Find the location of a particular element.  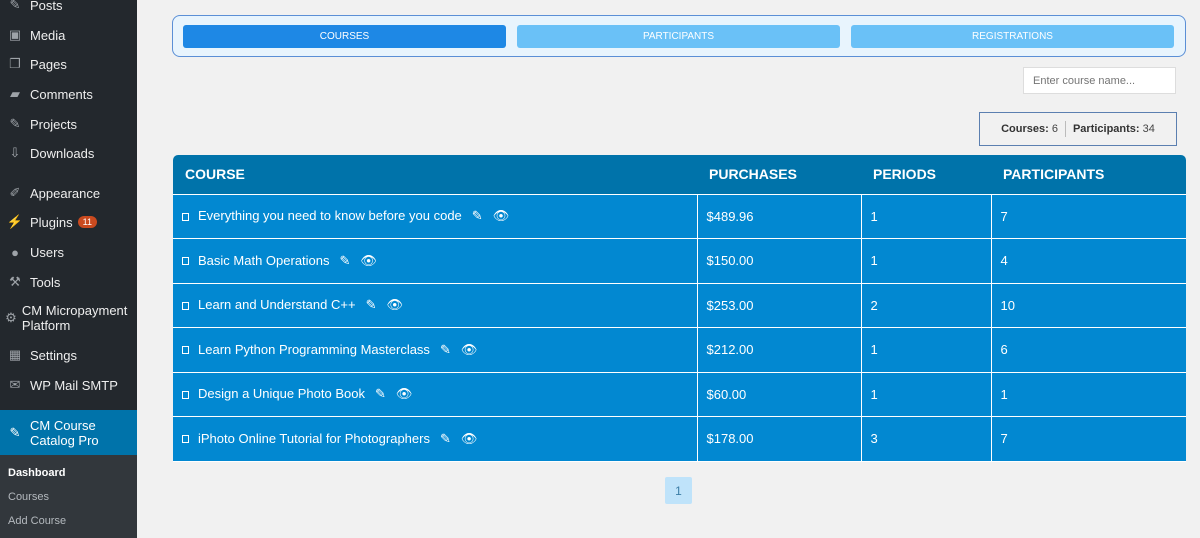

column-header-participants: PARTICIPANTS is located at coordinates (1088, 174).